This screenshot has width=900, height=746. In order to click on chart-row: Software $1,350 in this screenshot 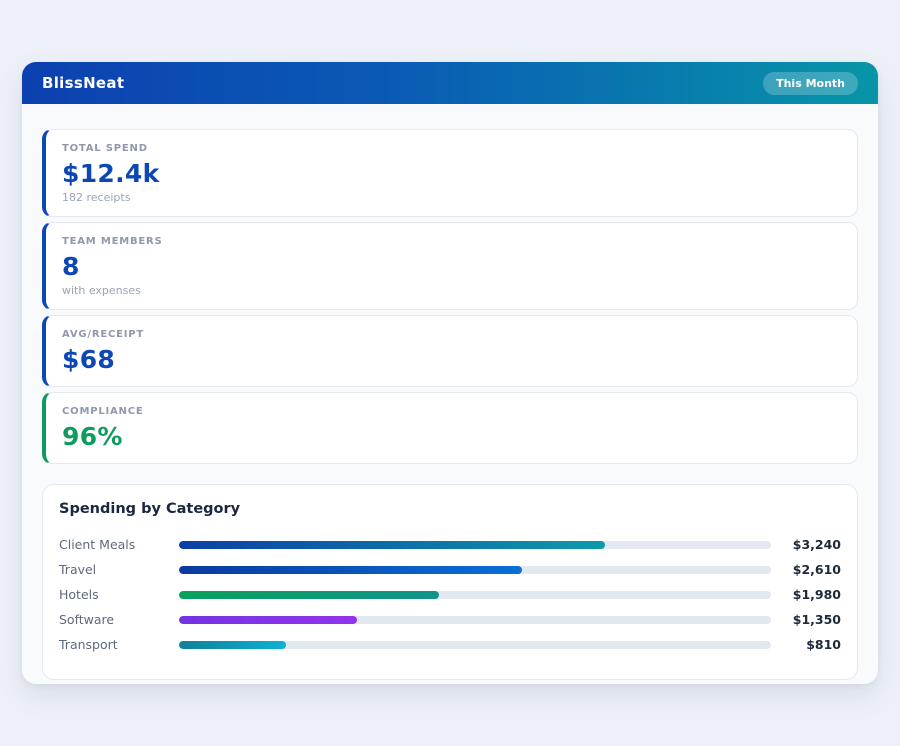, I will do `click(450, 619)`.